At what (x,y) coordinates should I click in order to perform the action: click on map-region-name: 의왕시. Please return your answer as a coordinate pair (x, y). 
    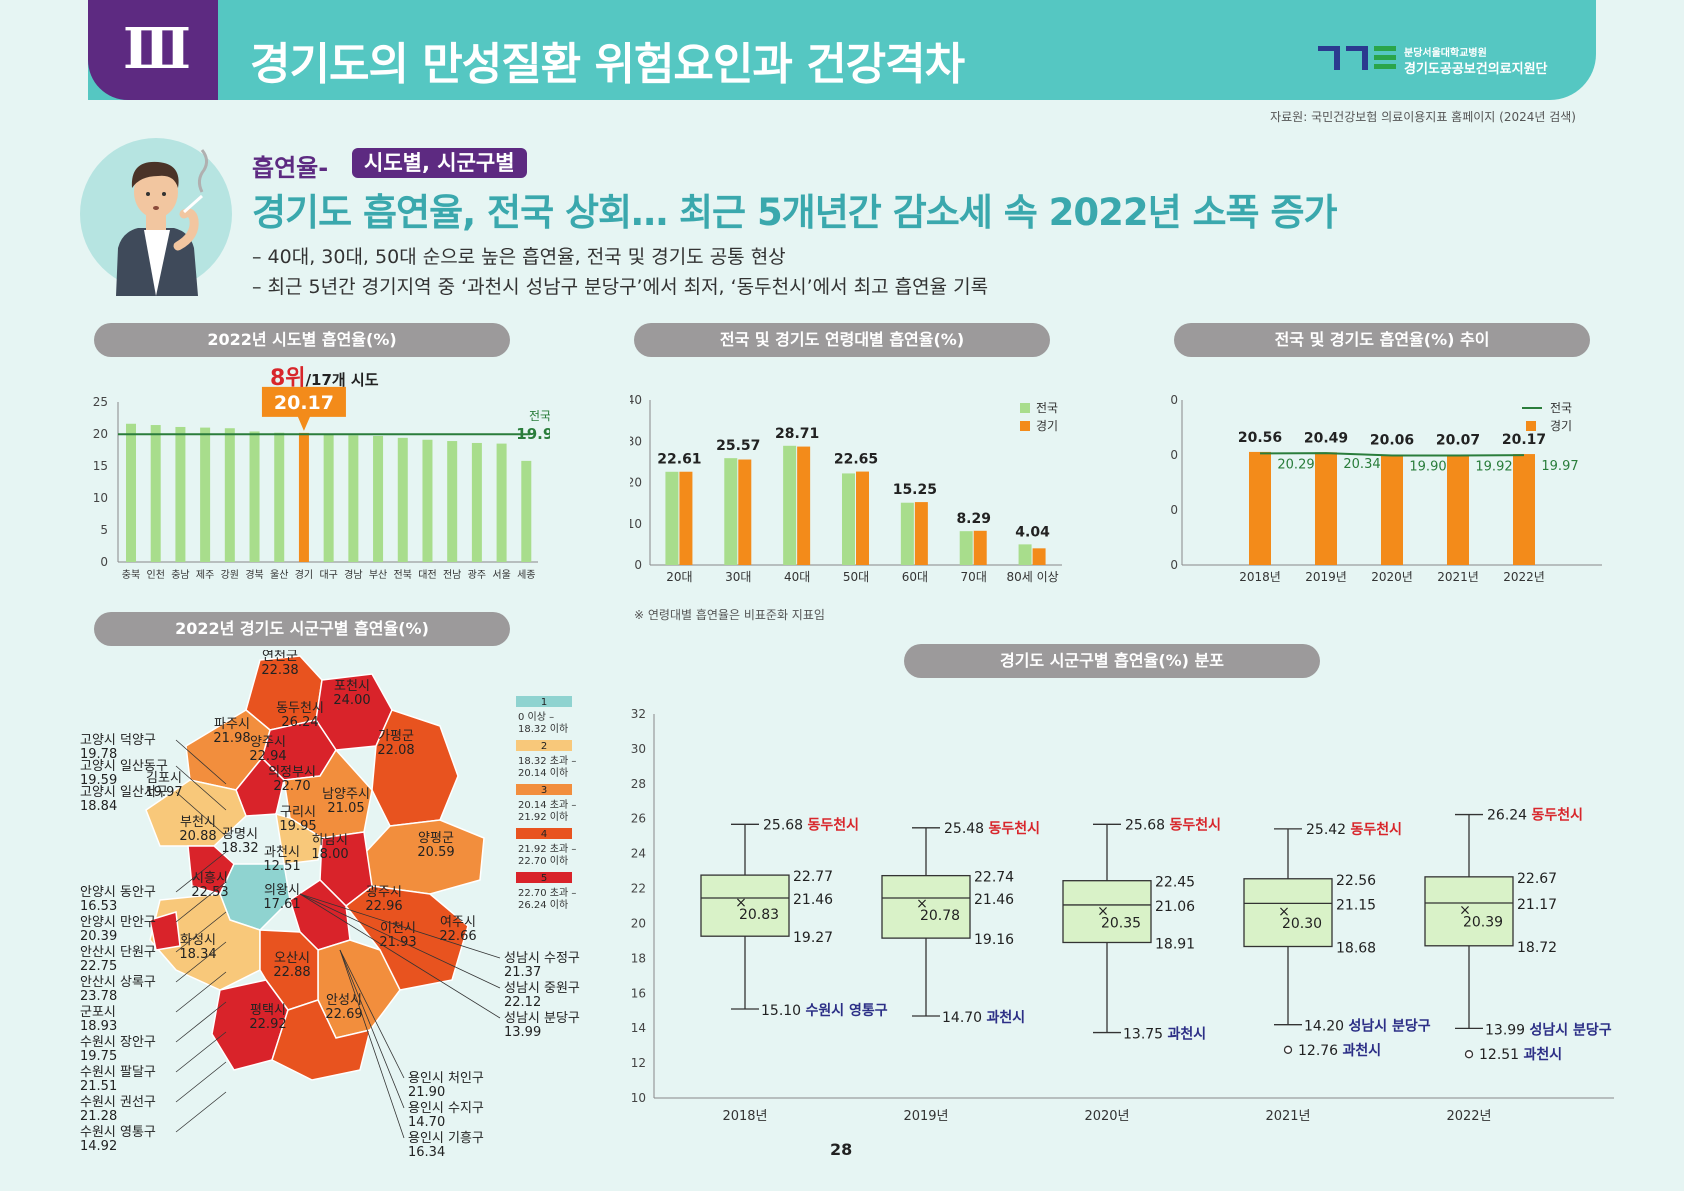
    Looking at the image, I should click on (282, 890).